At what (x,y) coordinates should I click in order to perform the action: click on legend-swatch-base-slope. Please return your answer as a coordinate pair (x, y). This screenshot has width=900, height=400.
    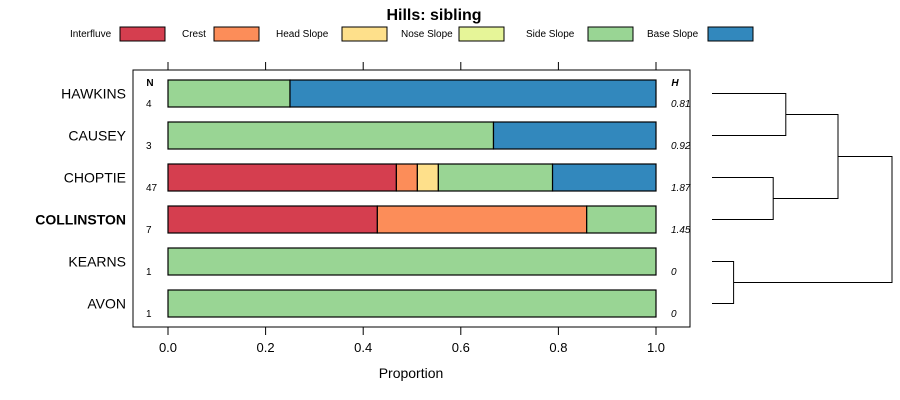
    Looking at the image, I should click on (730, 34).